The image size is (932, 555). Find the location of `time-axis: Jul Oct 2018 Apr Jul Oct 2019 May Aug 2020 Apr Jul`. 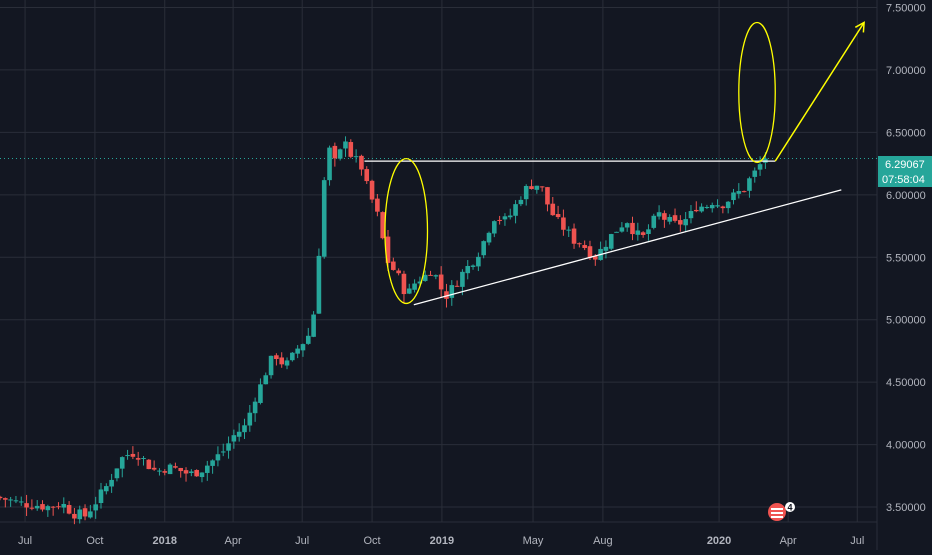

time-axis: Jul Oct 2018 Apr Jul Oct 2019 May Aug 2020 Apr Jul is located at coordinates (441, 541).